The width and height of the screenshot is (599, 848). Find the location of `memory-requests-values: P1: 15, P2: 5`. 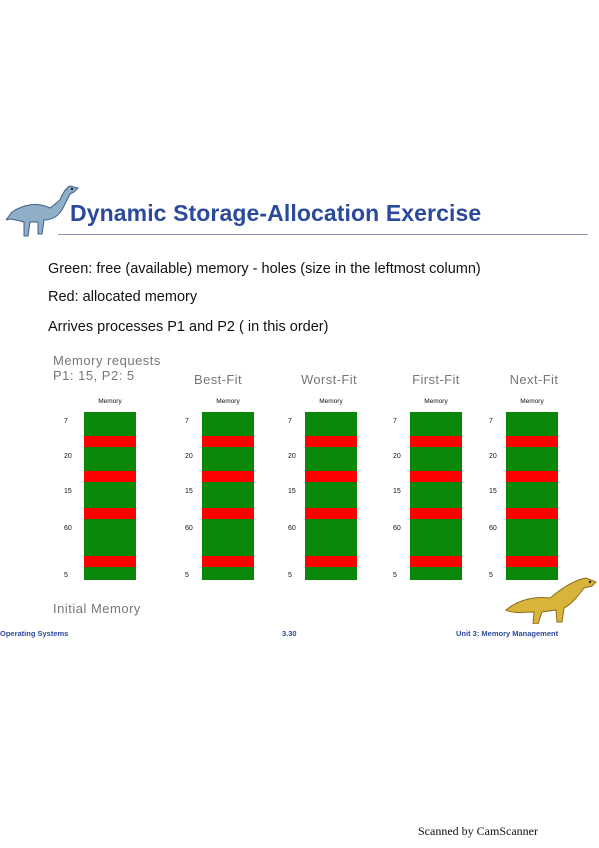

memory-requests-values: P1: 15, P2: 5 is located at coordinates (94, 375).